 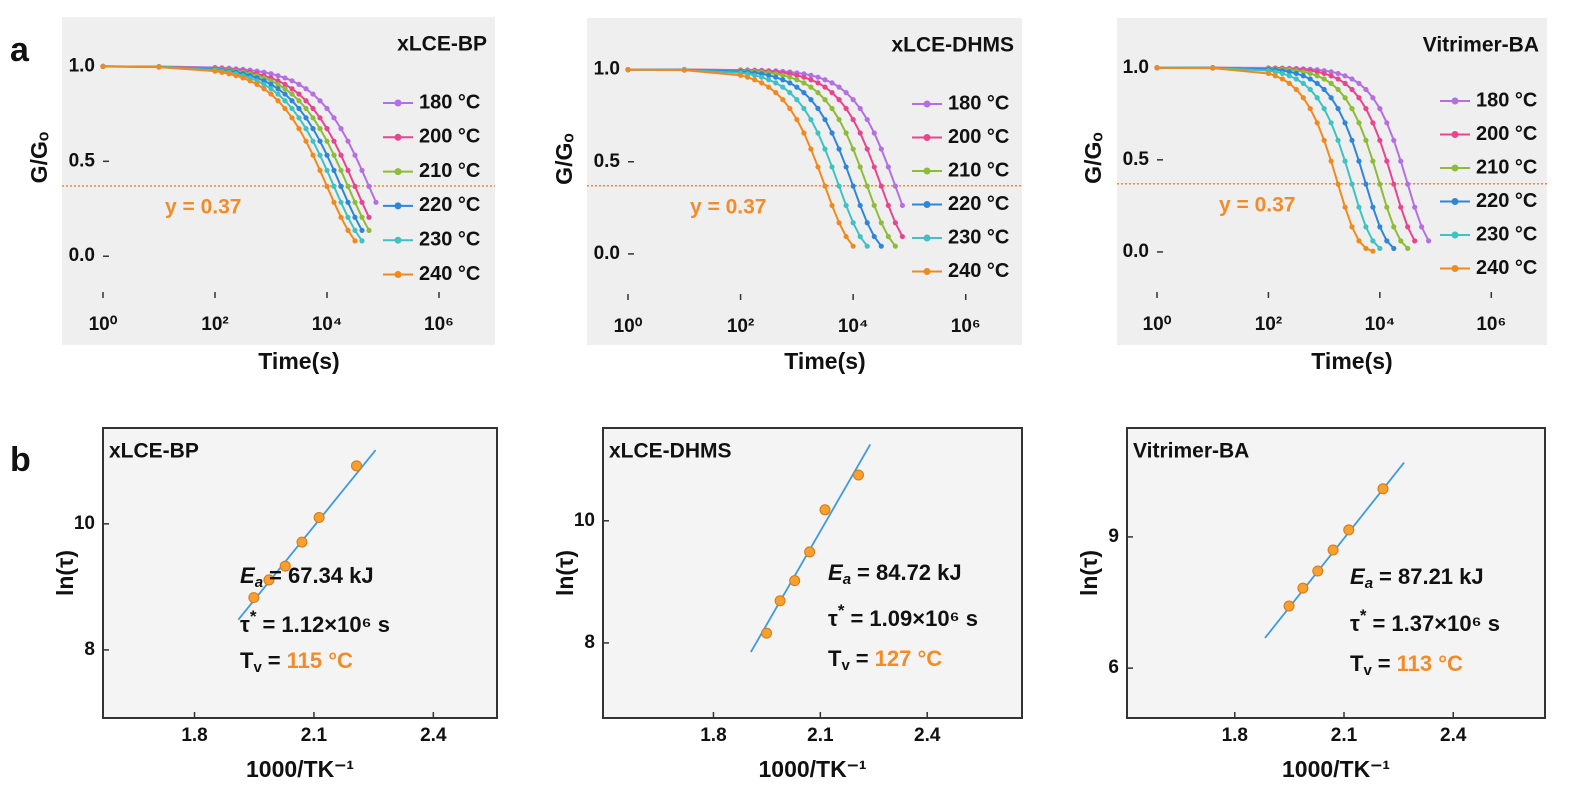 I want to click on legend-label: 220 °C, so click(x=978, y=204).